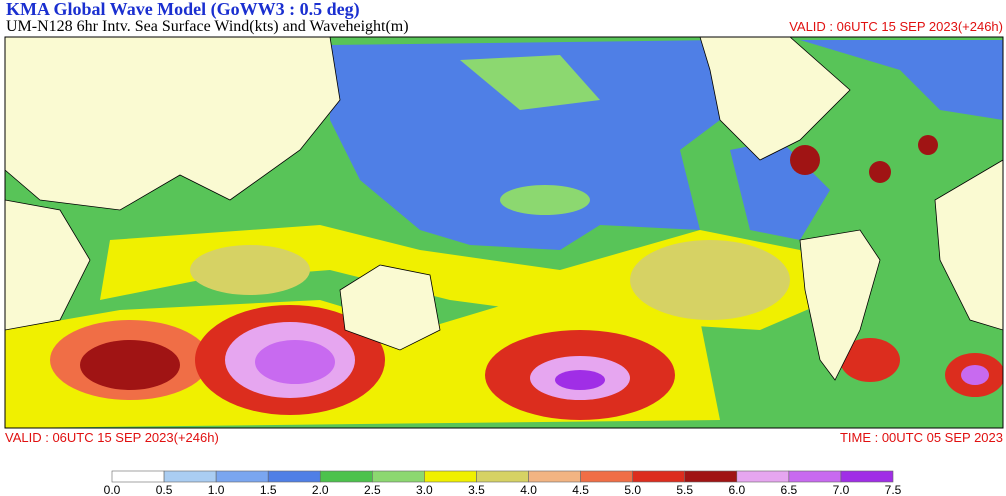 Image resolution: width=1006 pixels, height=496 pixels. Describe the element at coordinates (183, 10) in the screenshot. I see `title: KMA Global Wave Model (GoWW3 : 0.5 deg)` at that location.